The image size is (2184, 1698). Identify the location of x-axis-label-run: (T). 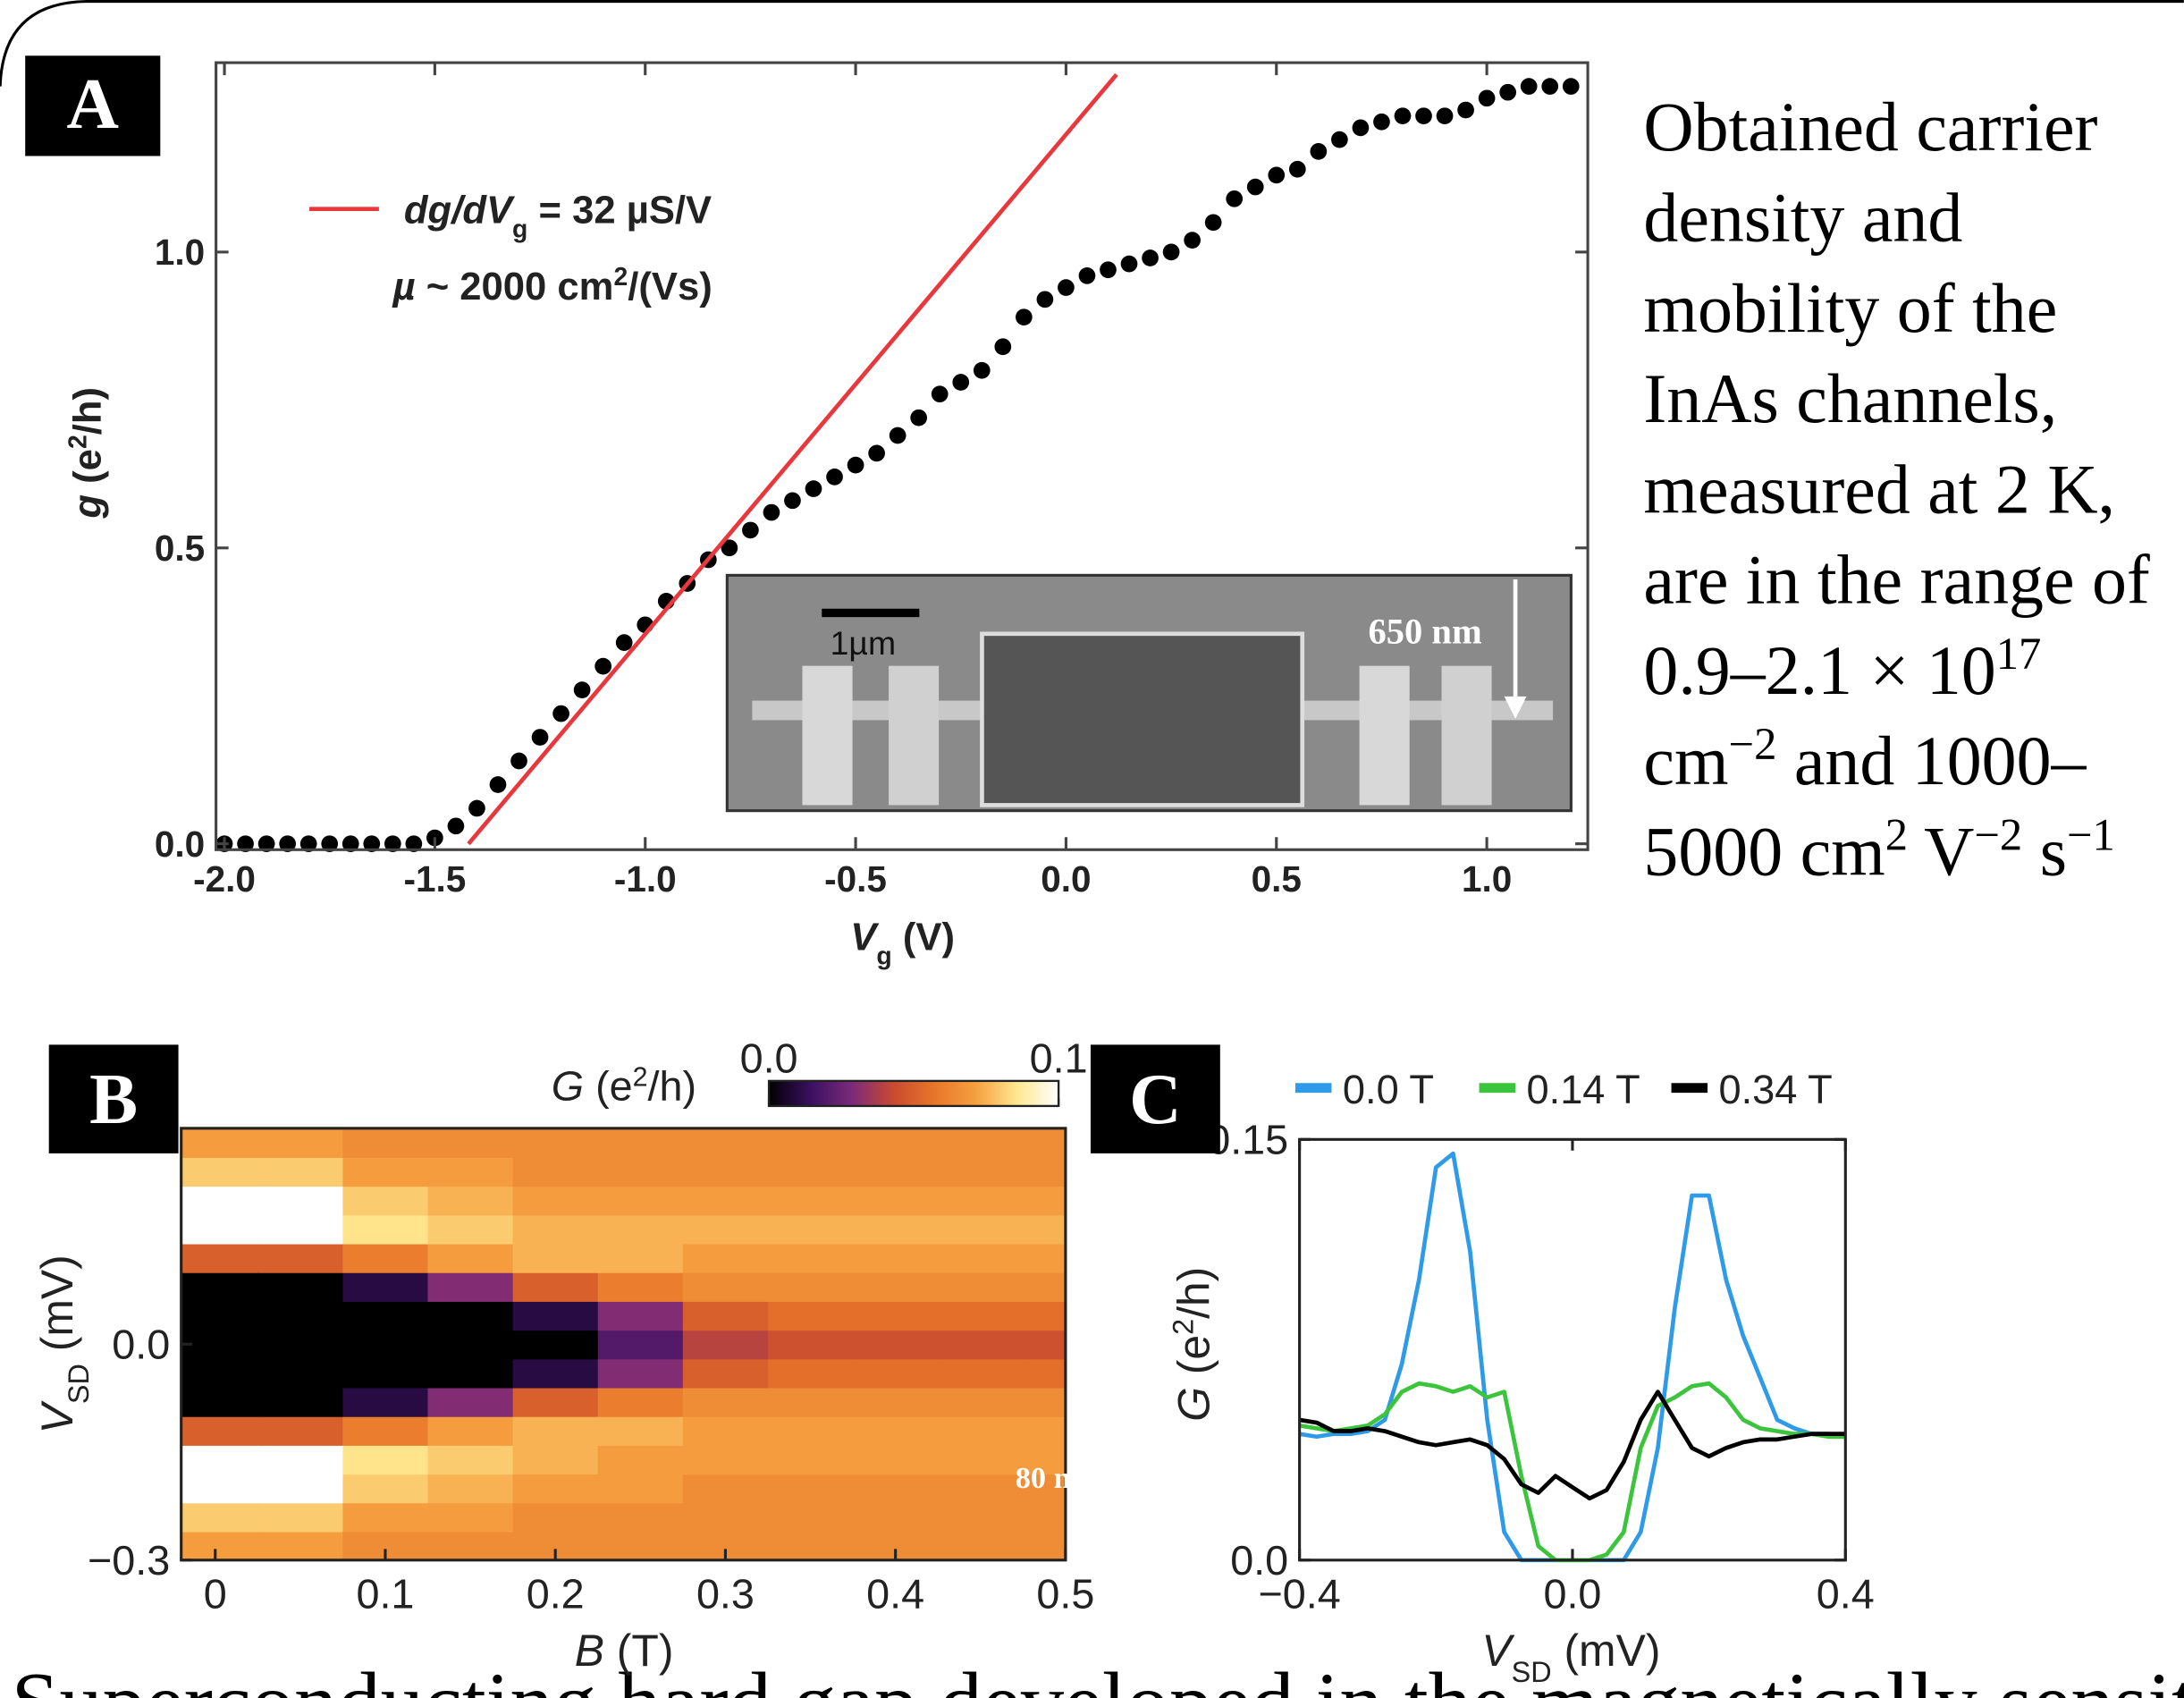
(639, 1651).